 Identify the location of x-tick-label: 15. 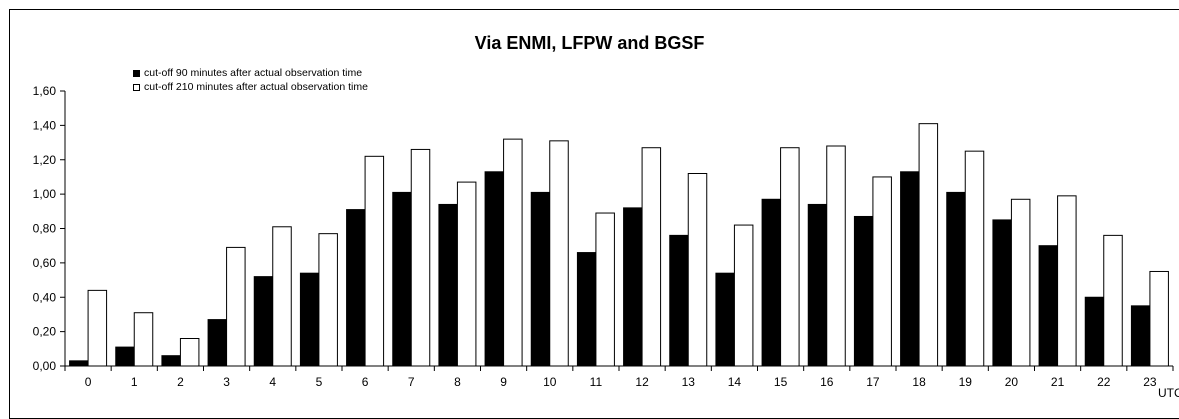
(781, 382).